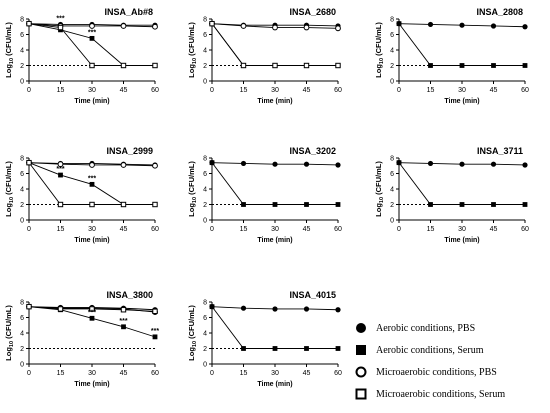 Image resolution: width=550 pixels, height=413 pixels. Describe the element at coordinates (312, 295) in the screenshot. I see `panel-title: INSA_4015` at that location.